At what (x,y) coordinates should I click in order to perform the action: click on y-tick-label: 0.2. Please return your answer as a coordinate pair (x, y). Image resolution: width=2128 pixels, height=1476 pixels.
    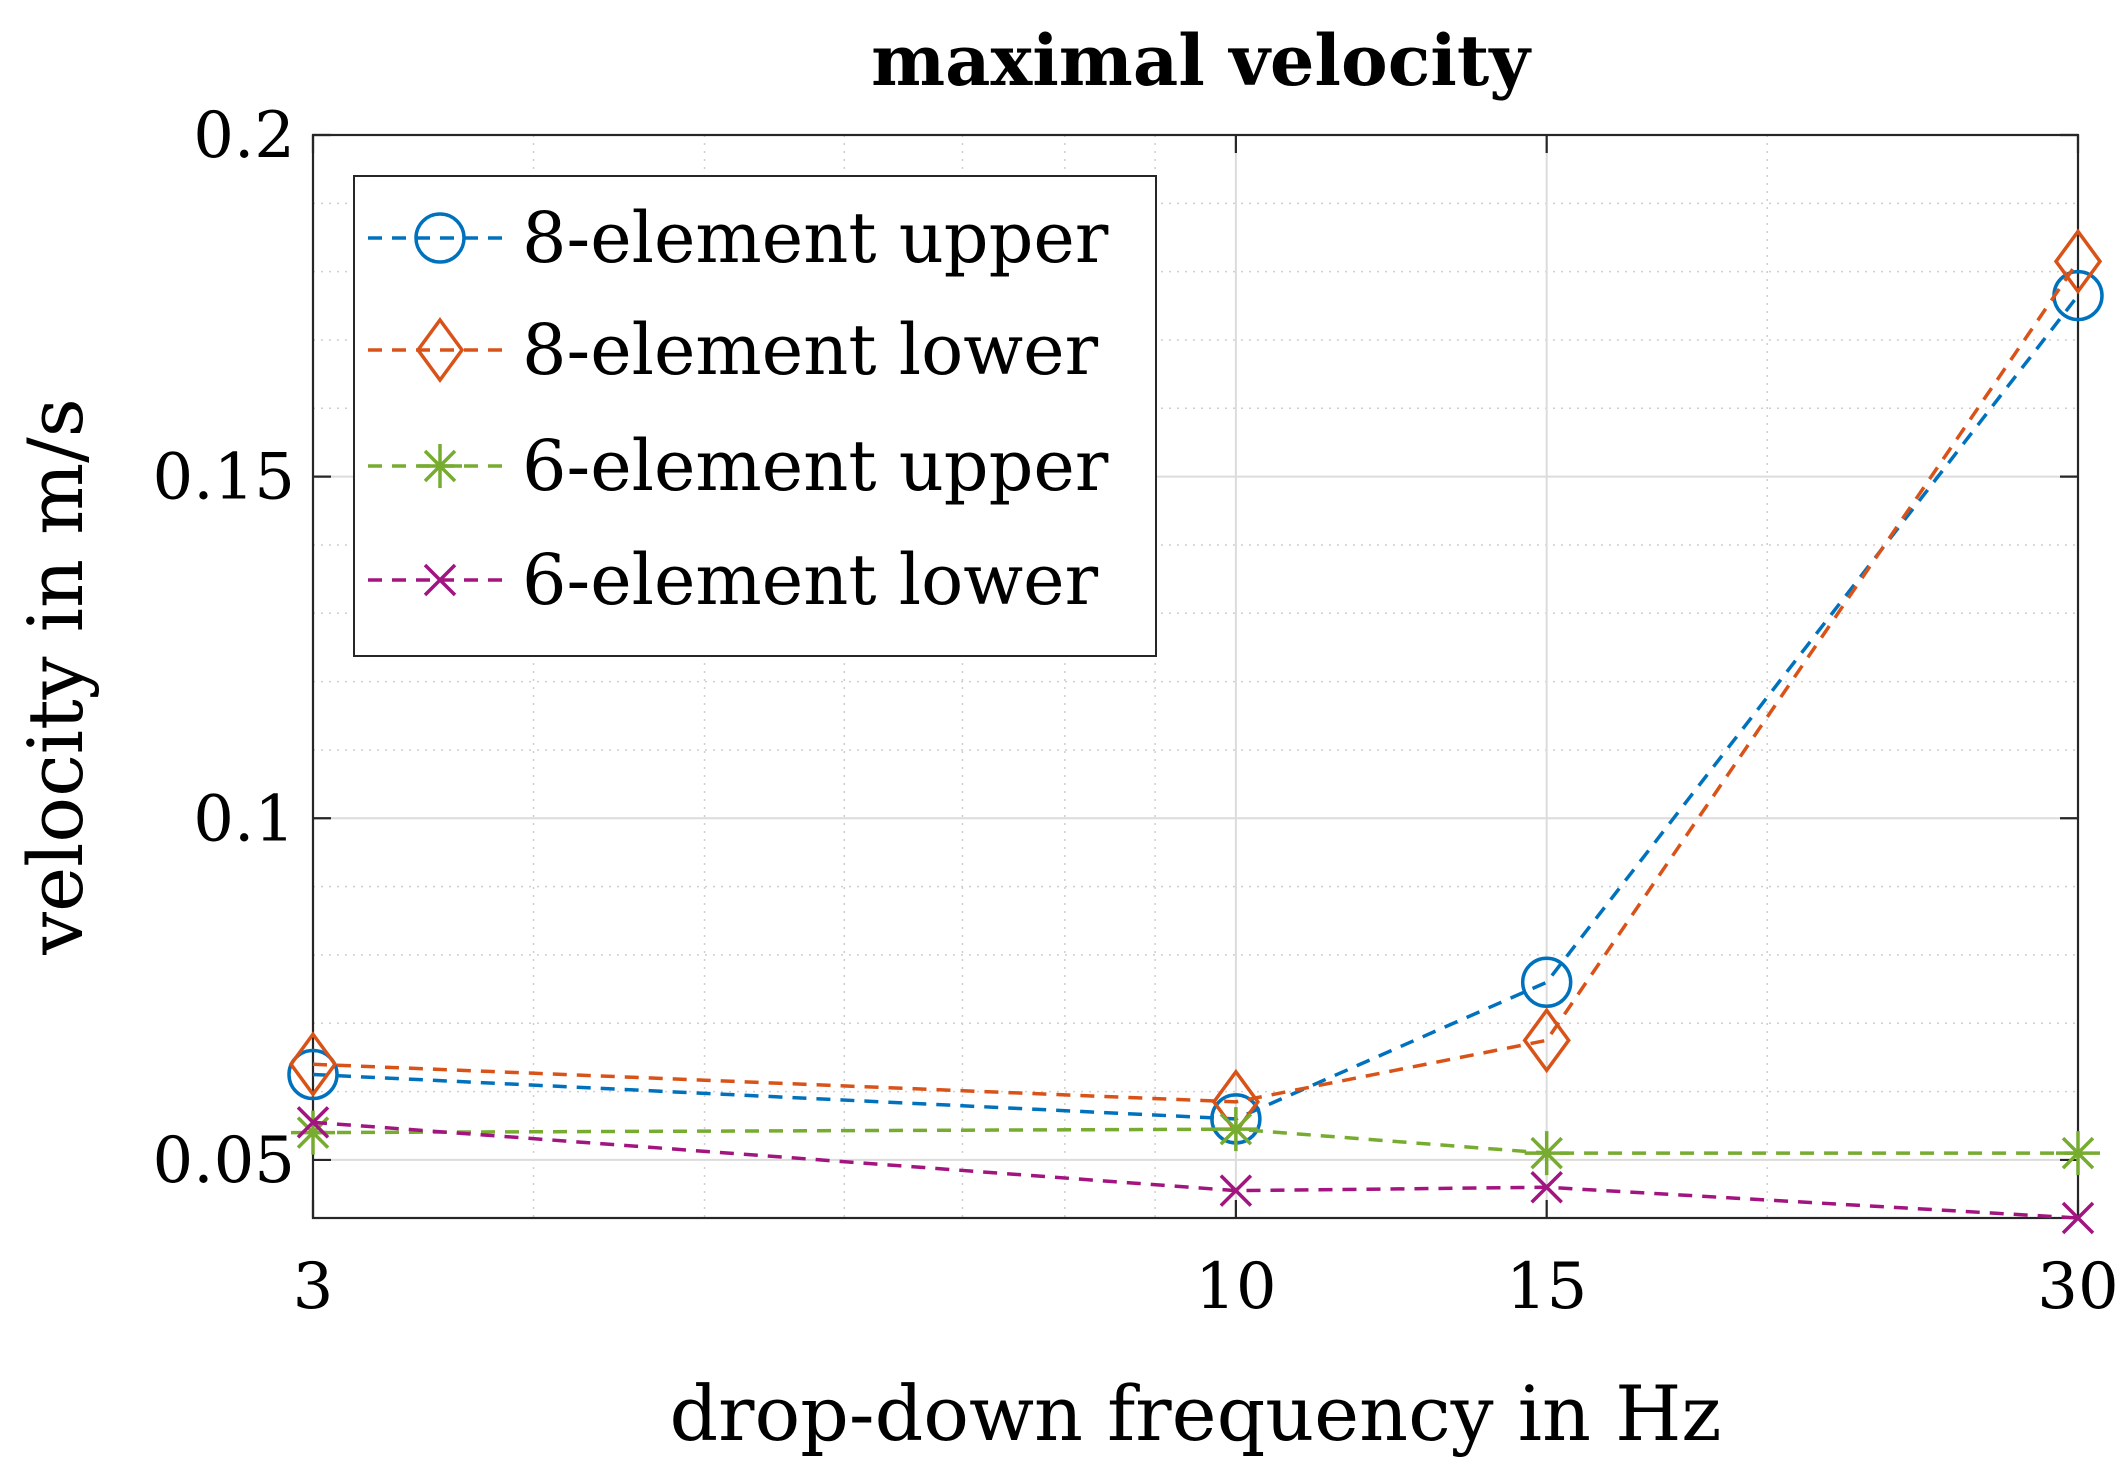
    Looking at the image, I should click on (244, 136).